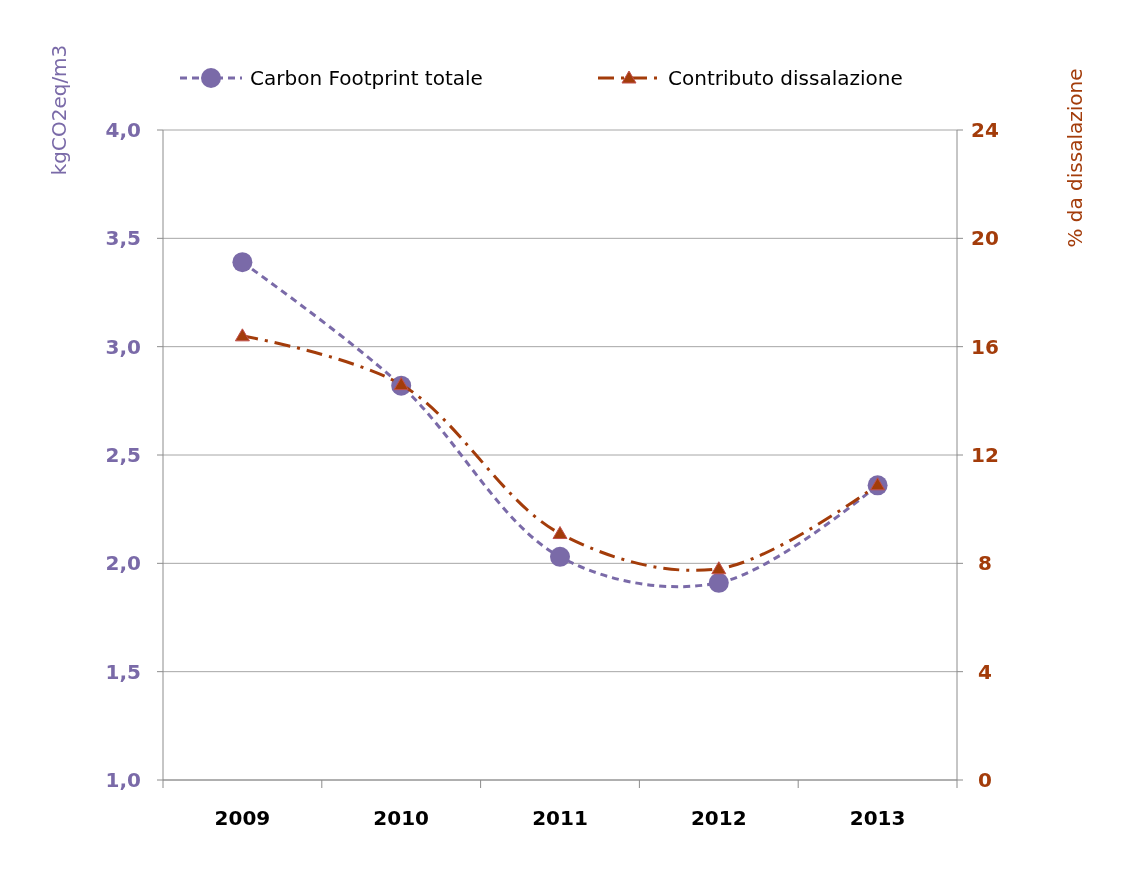  Describe the element at coordinates (1075, 158) in the screenshot. I see `y2-axis-title: % da dissalazione` at that location.